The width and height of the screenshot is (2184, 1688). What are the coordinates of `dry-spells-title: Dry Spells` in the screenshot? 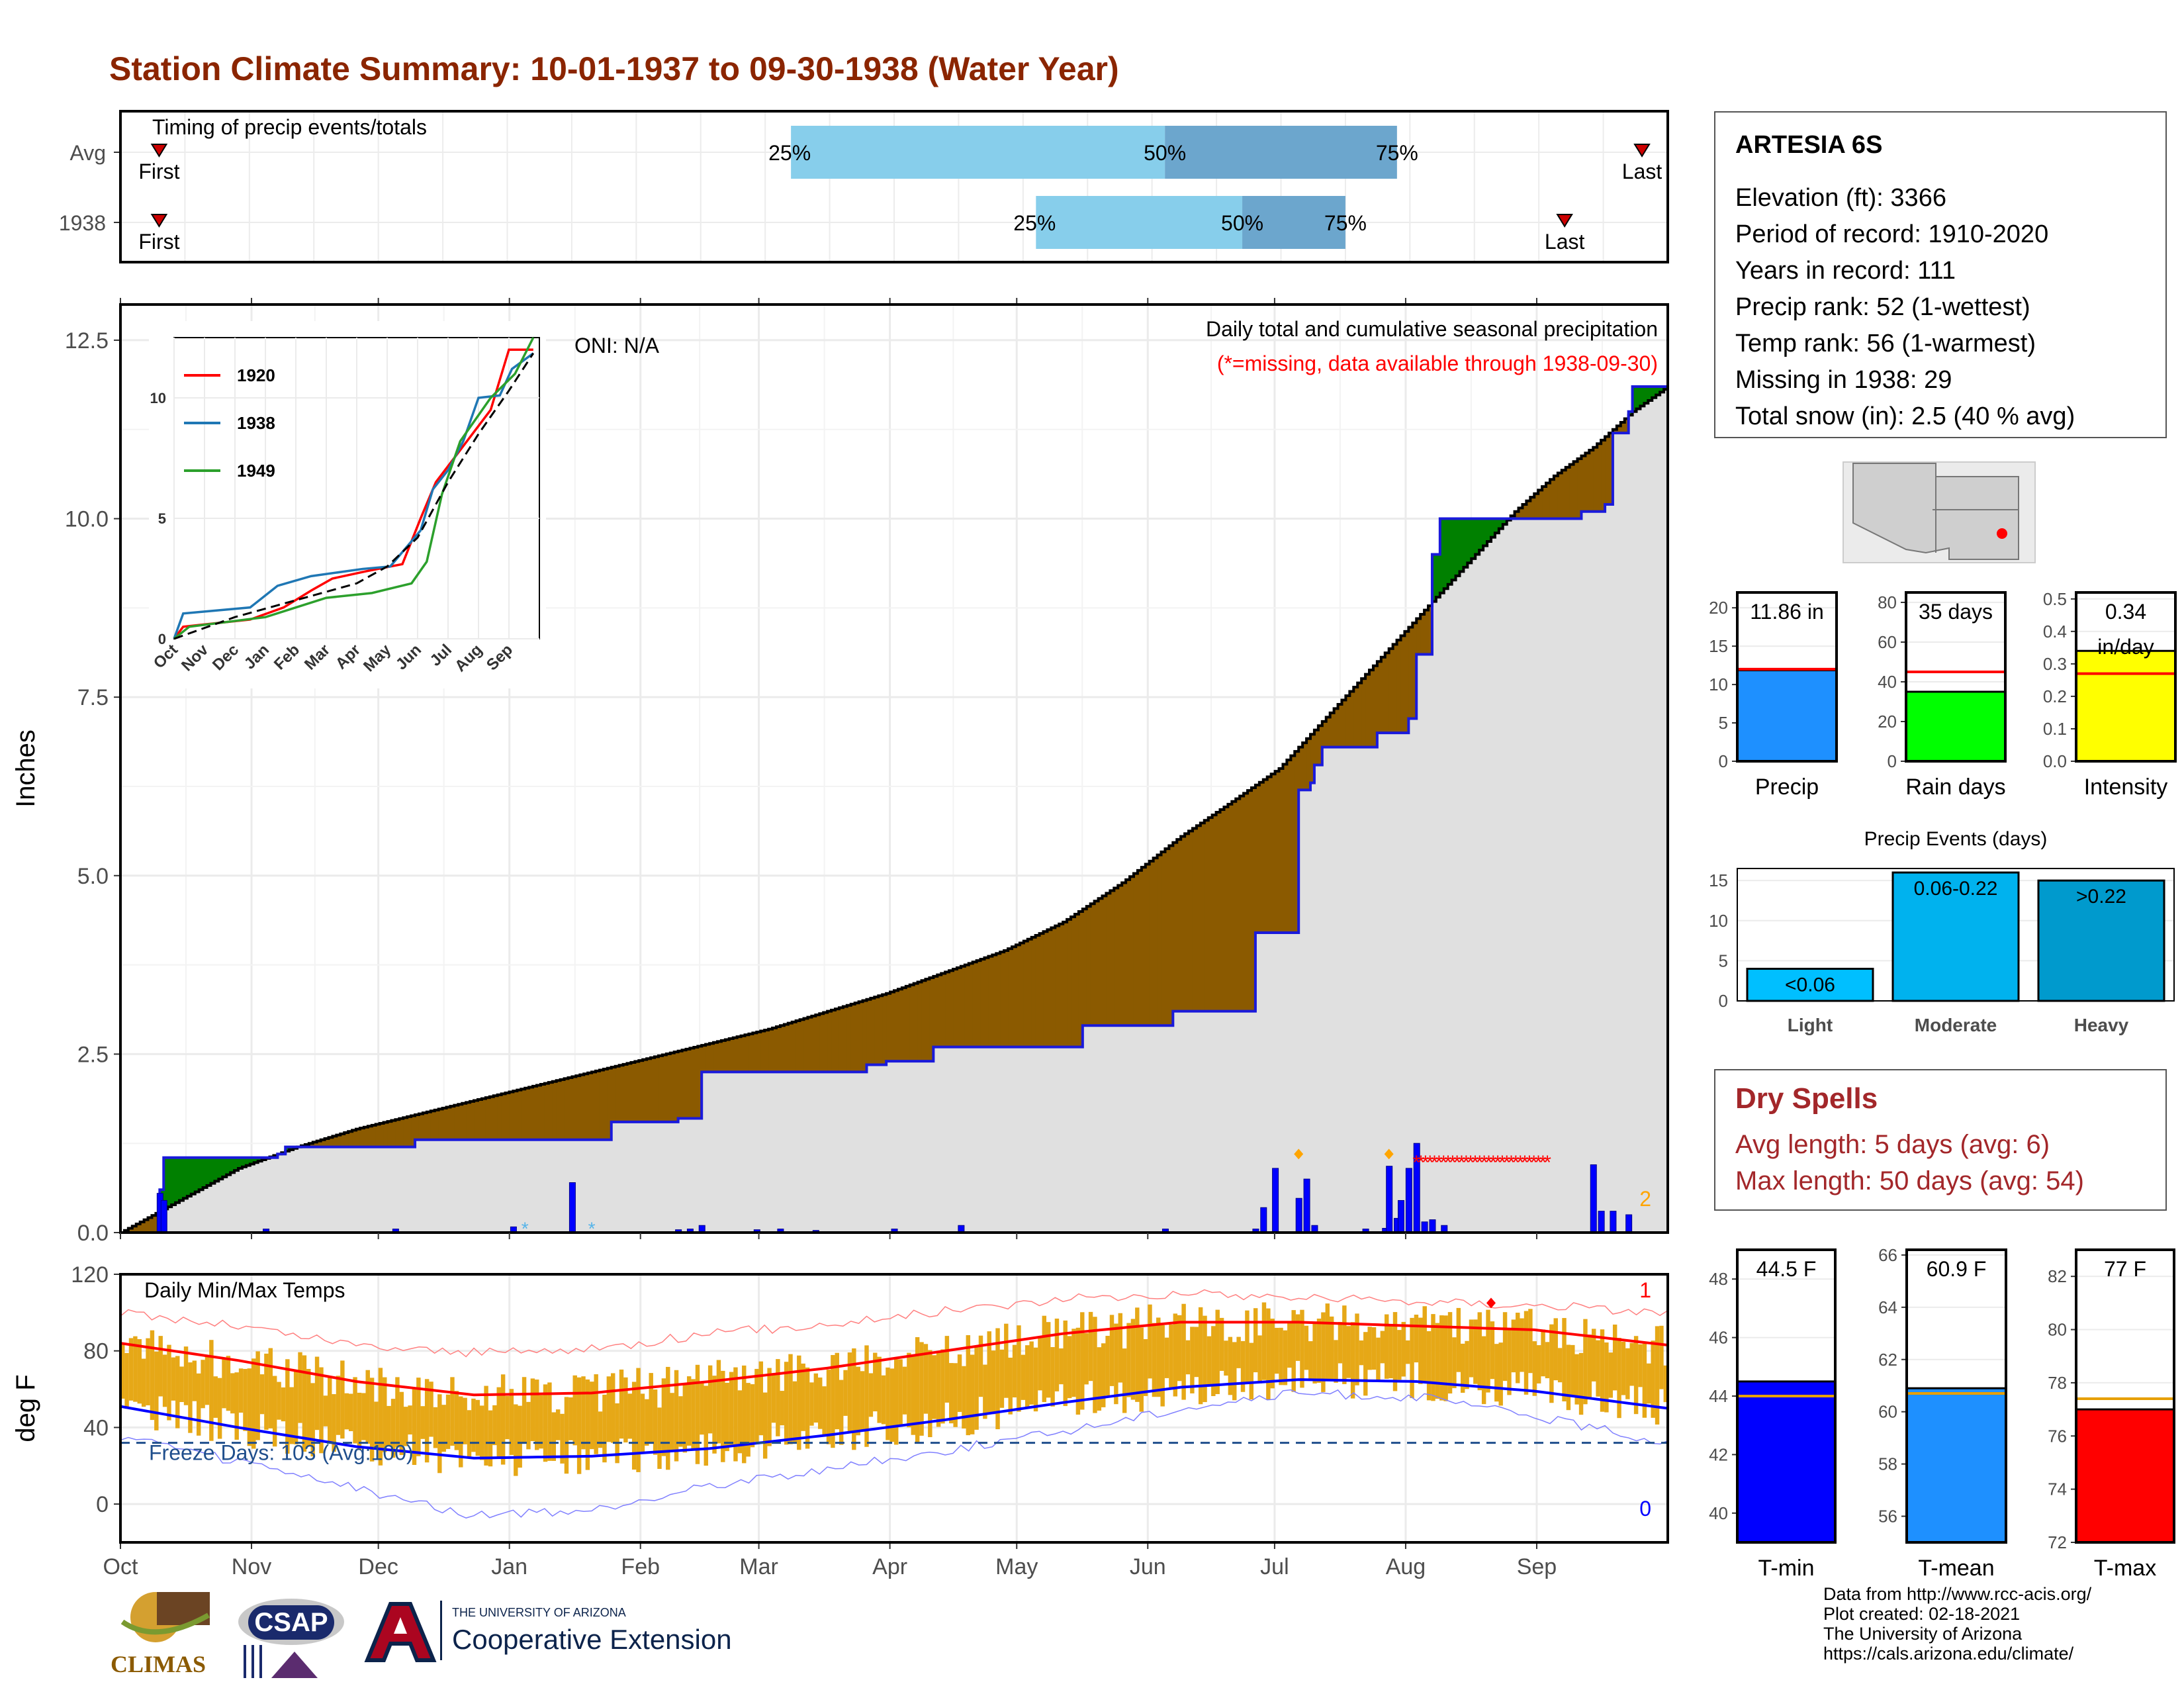 It's located at (1806, 1098).